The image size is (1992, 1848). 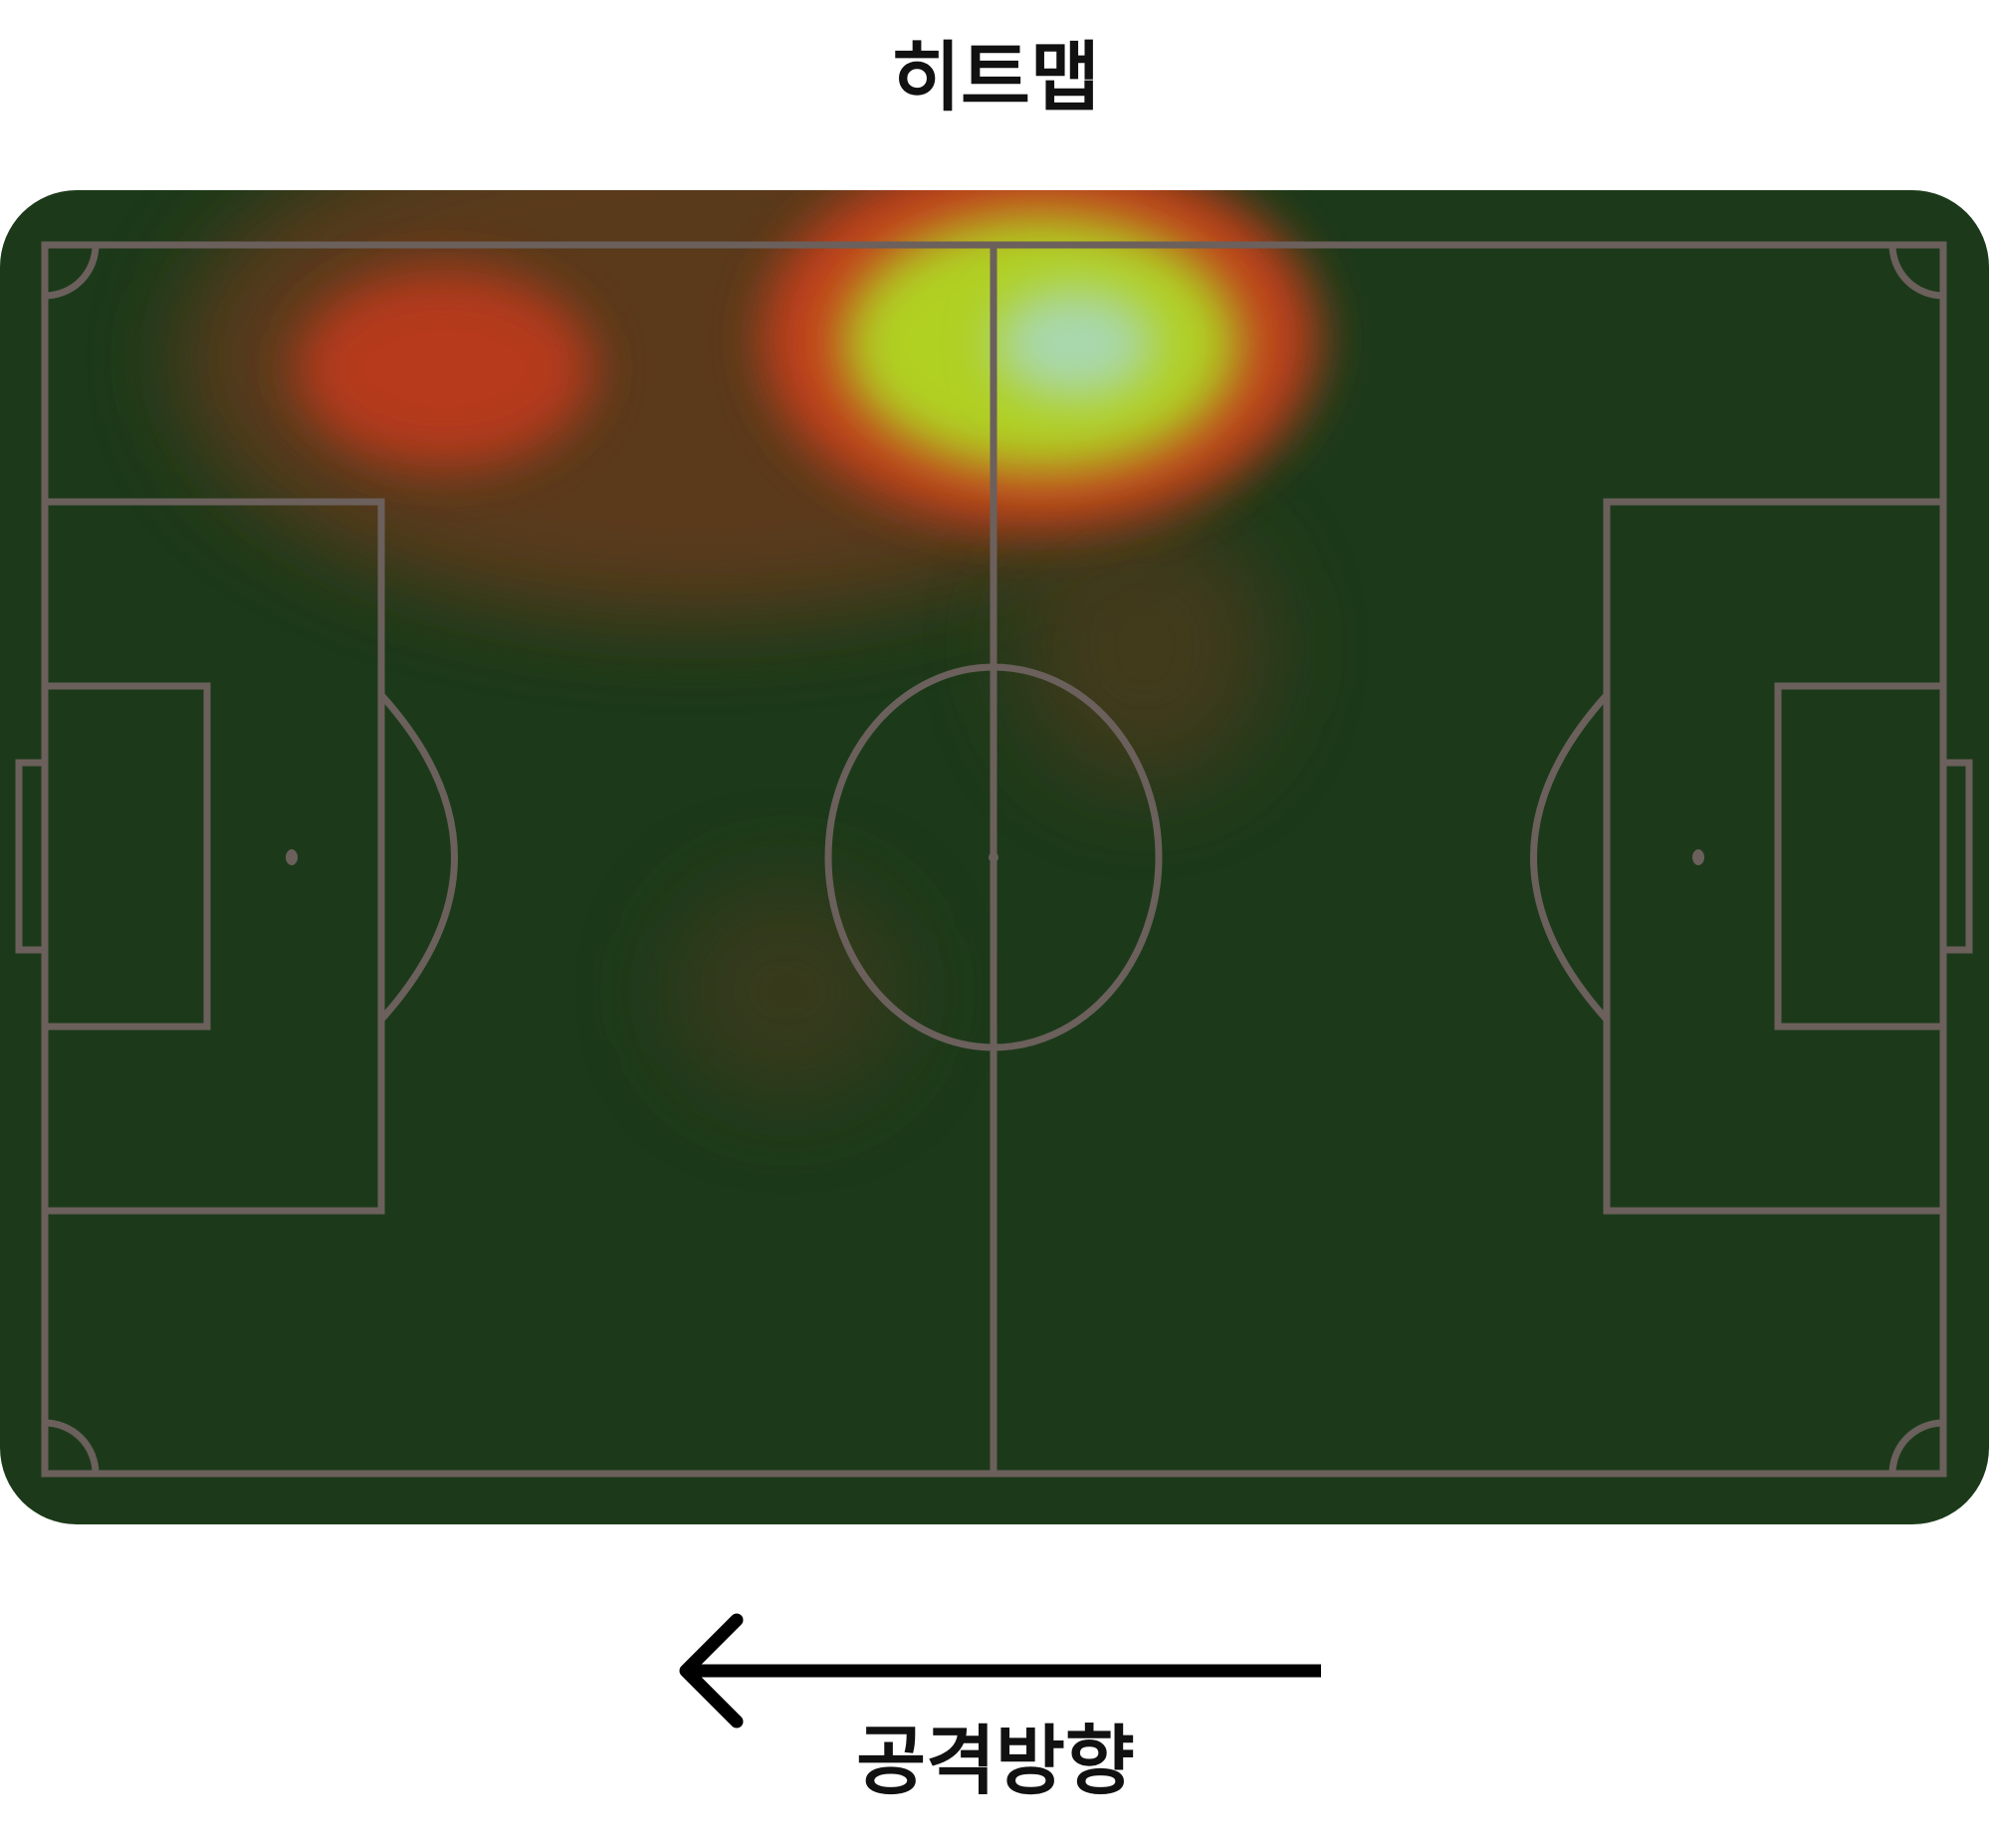 I want to click on title: 히트맵, so click(x=996, y=77).